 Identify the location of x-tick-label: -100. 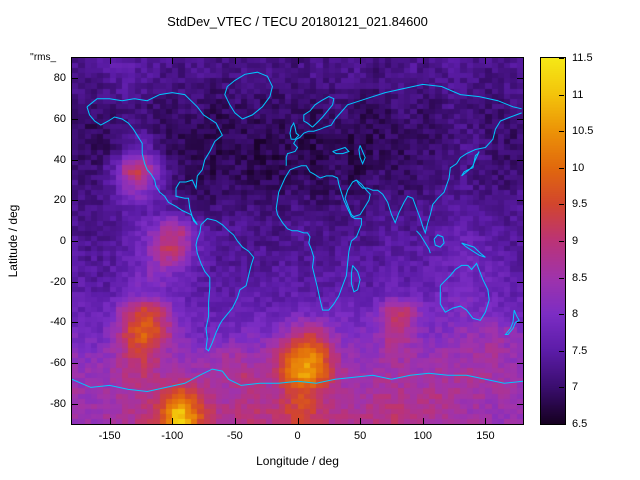
(172, 436).